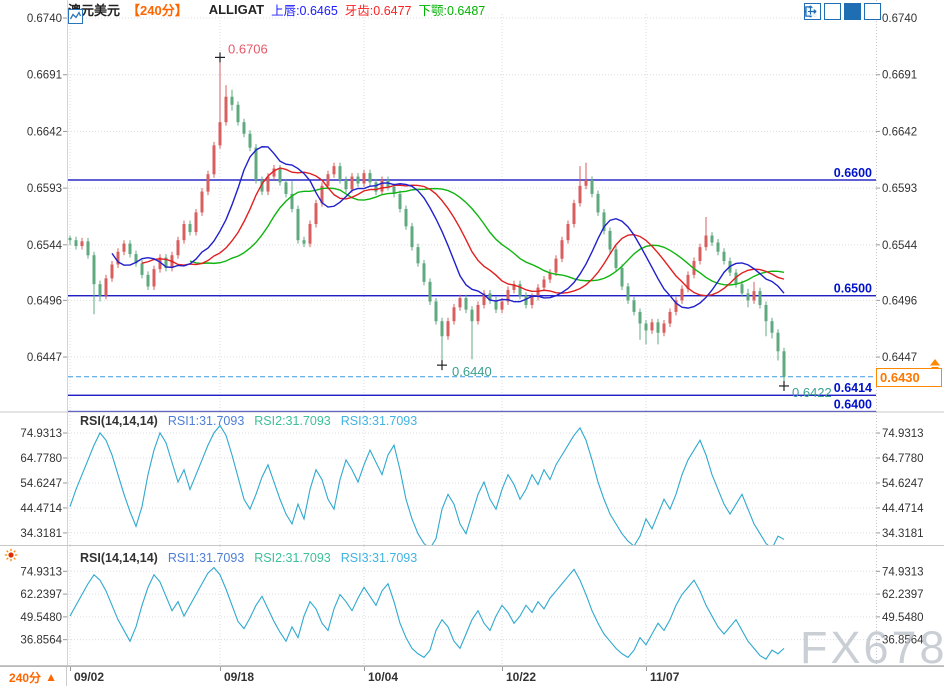 This screenshot has height=686, width=944. I want to click on bottom-timeframe-button: 240分 ▲, so click(33, 676).